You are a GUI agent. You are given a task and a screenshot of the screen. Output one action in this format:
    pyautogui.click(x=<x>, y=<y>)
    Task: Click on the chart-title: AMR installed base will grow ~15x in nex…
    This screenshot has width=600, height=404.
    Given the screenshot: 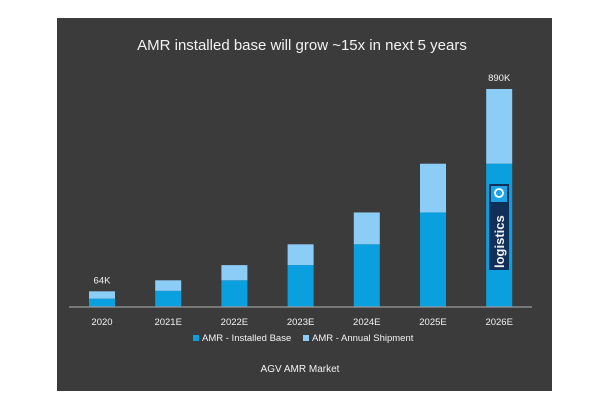 What is the action you would take?
    pyautogui.click(x=302, y=45)
    